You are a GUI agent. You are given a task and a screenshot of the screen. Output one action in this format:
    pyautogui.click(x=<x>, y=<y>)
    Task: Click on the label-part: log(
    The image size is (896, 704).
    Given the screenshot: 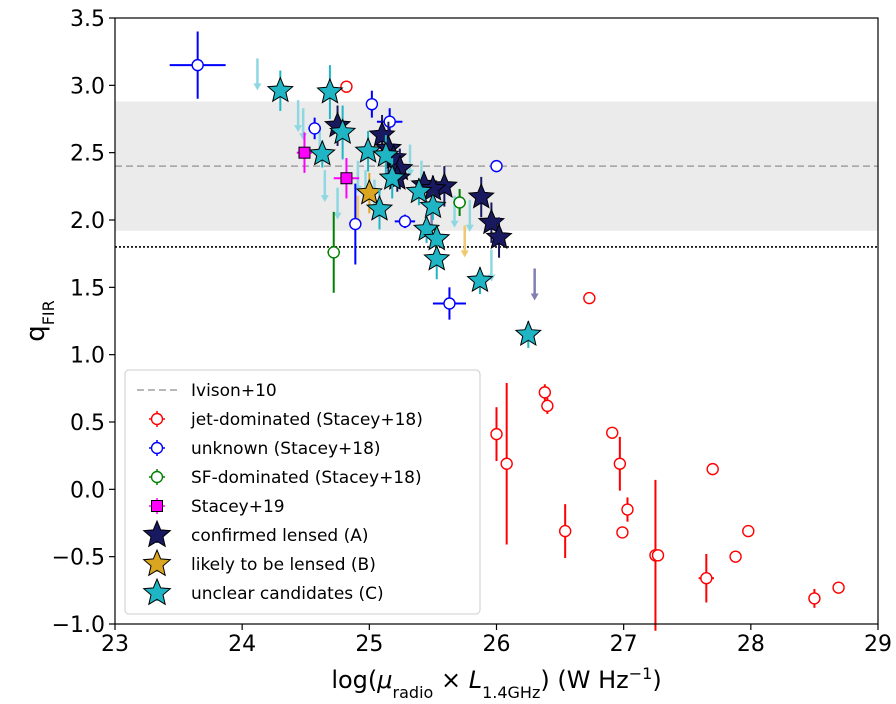 What is the action you would take?
    pyautogui.click(x=354, y=680)
    